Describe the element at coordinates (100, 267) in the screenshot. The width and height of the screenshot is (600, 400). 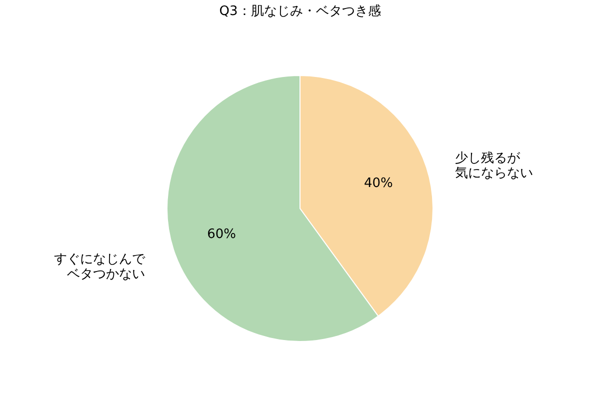
I see `slice-label: すぐになじんでベタつかない` at that location.